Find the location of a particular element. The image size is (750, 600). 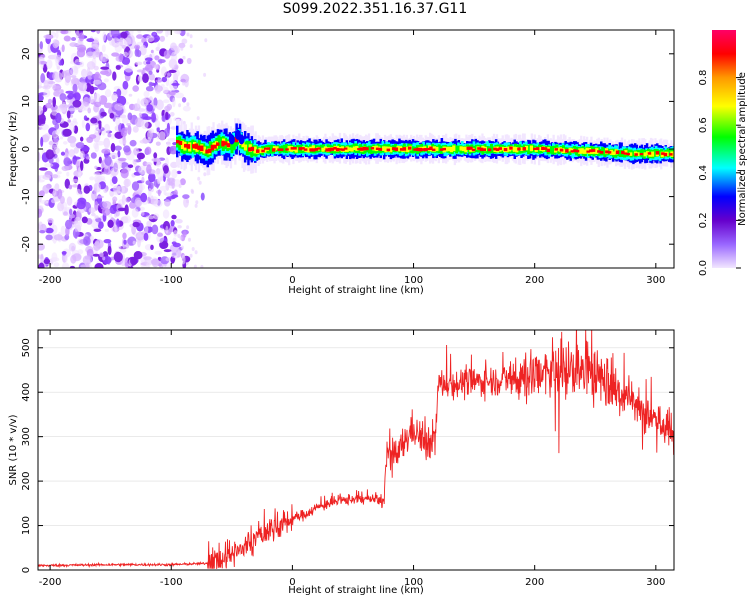

colorbar-gradient is located at coordinates (724, 149).